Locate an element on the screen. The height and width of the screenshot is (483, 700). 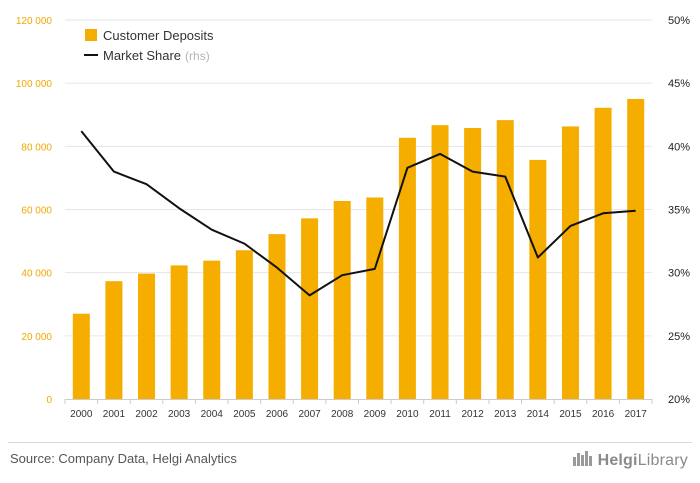
x-tick-label: 2016 is located at coordinates (603, 414).